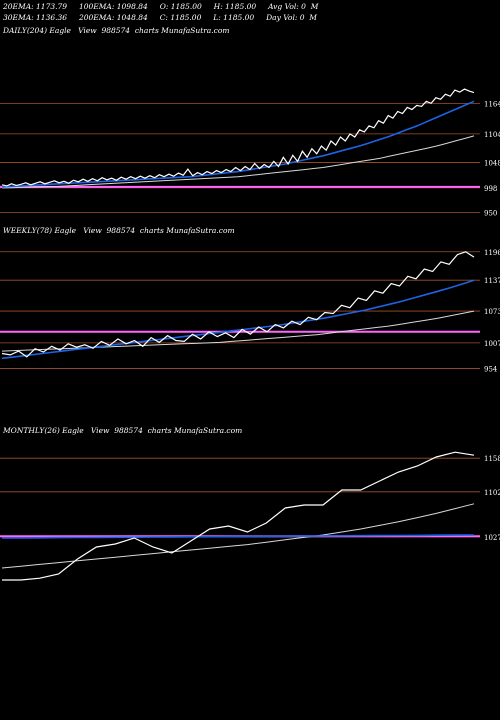  What do you see at coordinates (492, 493) in the screenshot?
I see `level-label: 1102` at bounding box center [492, 493].